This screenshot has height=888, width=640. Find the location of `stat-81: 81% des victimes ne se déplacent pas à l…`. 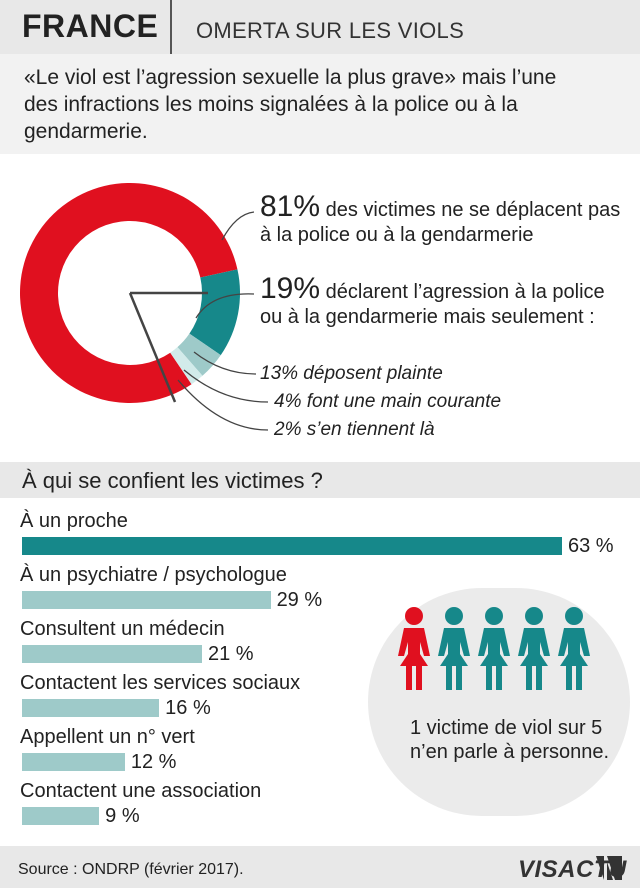

stat-81: 81% des victimes ne se déplacent pas à l… is located at coordinates (445, 220).